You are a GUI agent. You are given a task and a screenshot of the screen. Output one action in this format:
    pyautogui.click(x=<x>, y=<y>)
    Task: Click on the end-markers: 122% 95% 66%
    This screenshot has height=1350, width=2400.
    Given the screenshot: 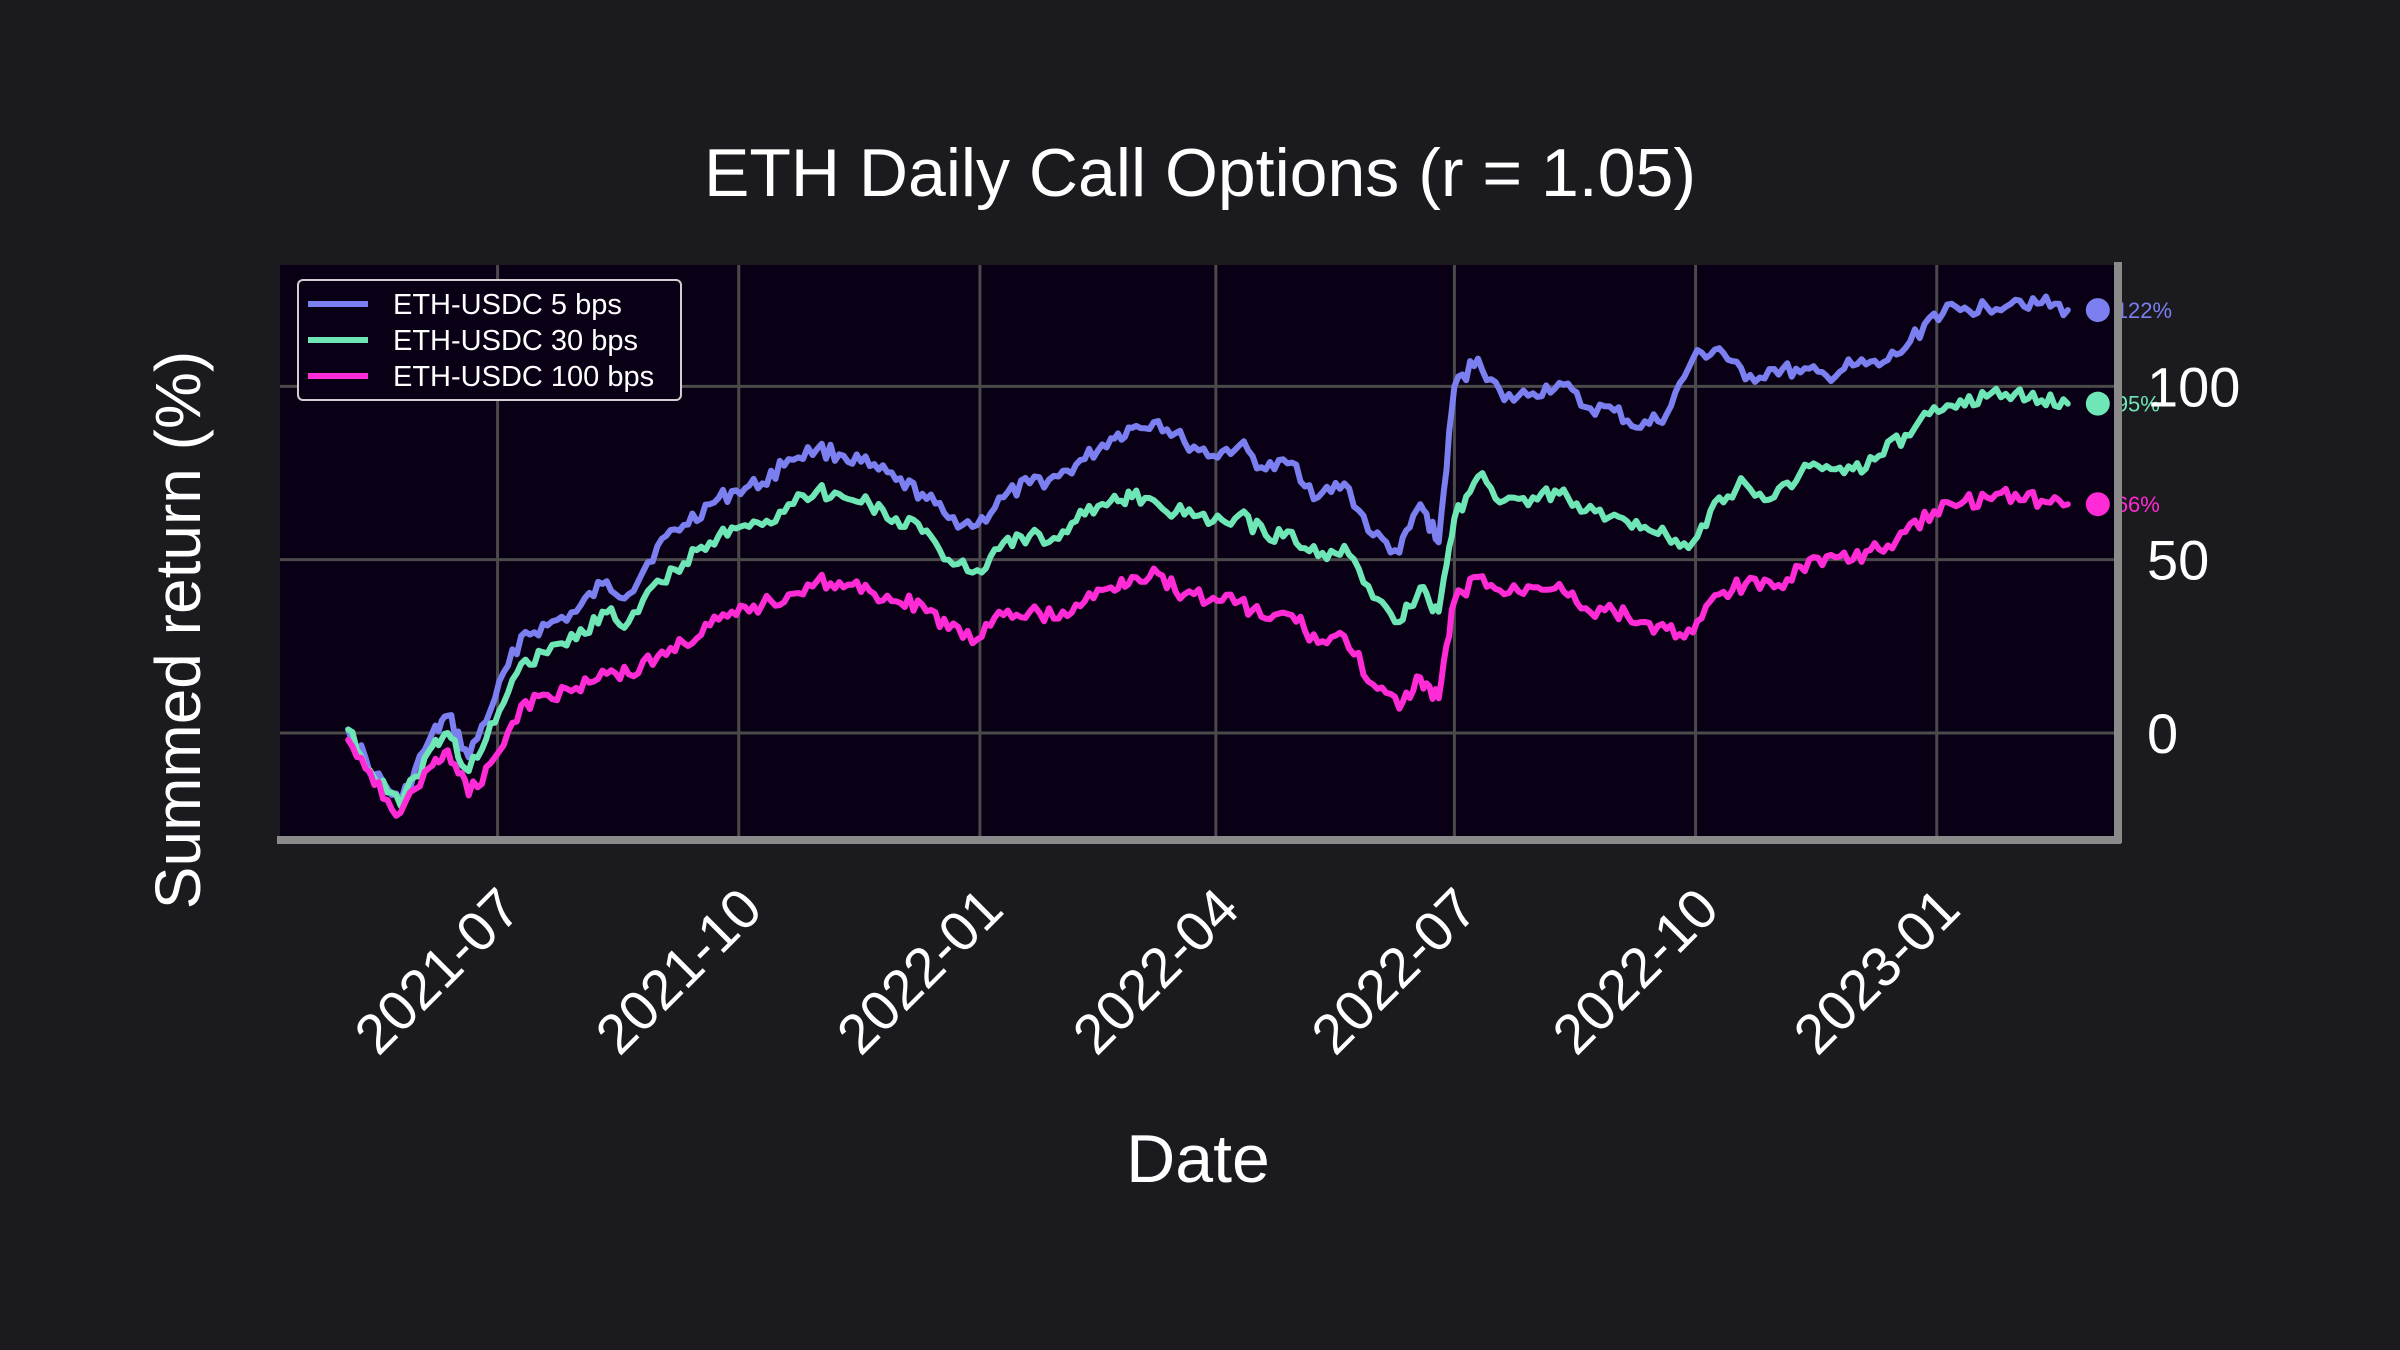 What is the action you would take?
    pyautogui.click(x=2128, y=407)
    